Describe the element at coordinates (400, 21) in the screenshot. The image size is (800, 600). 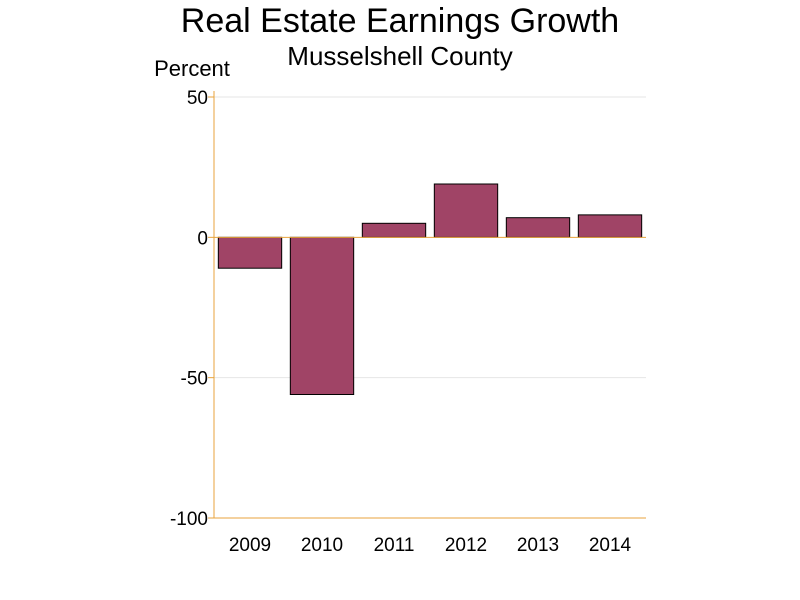
I see `chart-title: Real Estate Earnings Growth` at that location.